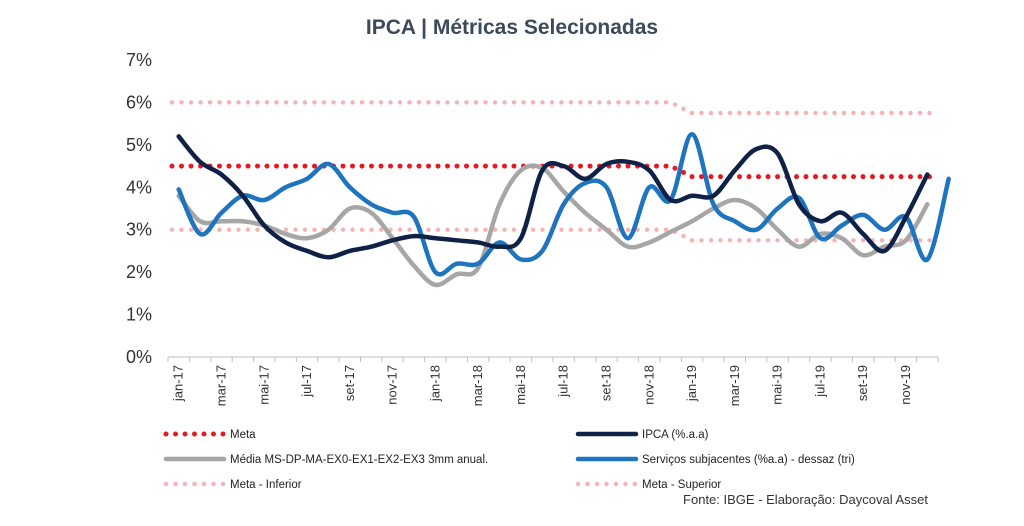  I want to click on y-tick-label: 7%, so click(139, 60).